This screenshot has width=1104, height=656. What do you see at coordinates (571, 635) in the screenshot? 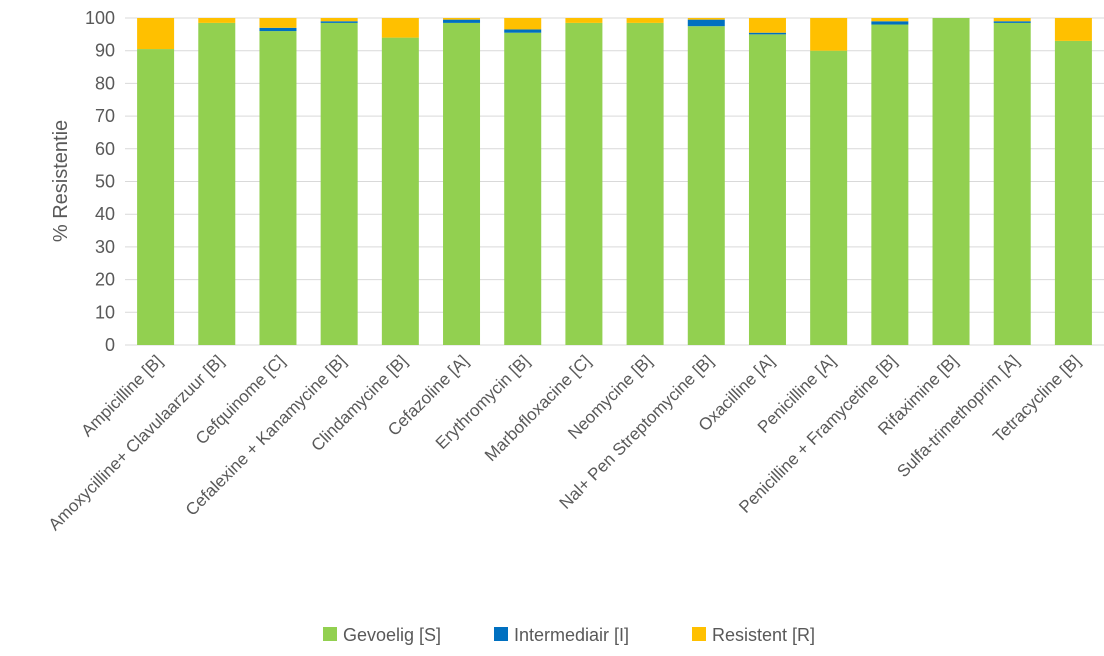
I see `legend-label: Intermediair [I]` at bounding box center [571, 635].